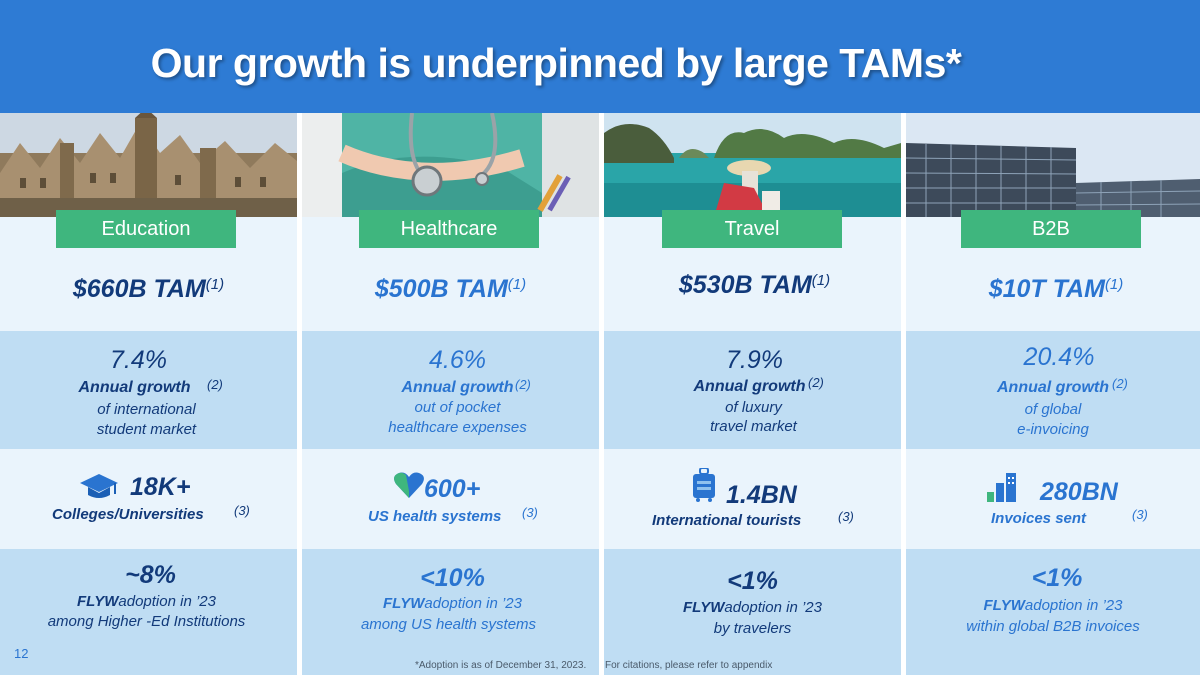 The width and height of the screenshot is (1200, 675). I want to click on graduation-cap-icon, so click(99, 488).